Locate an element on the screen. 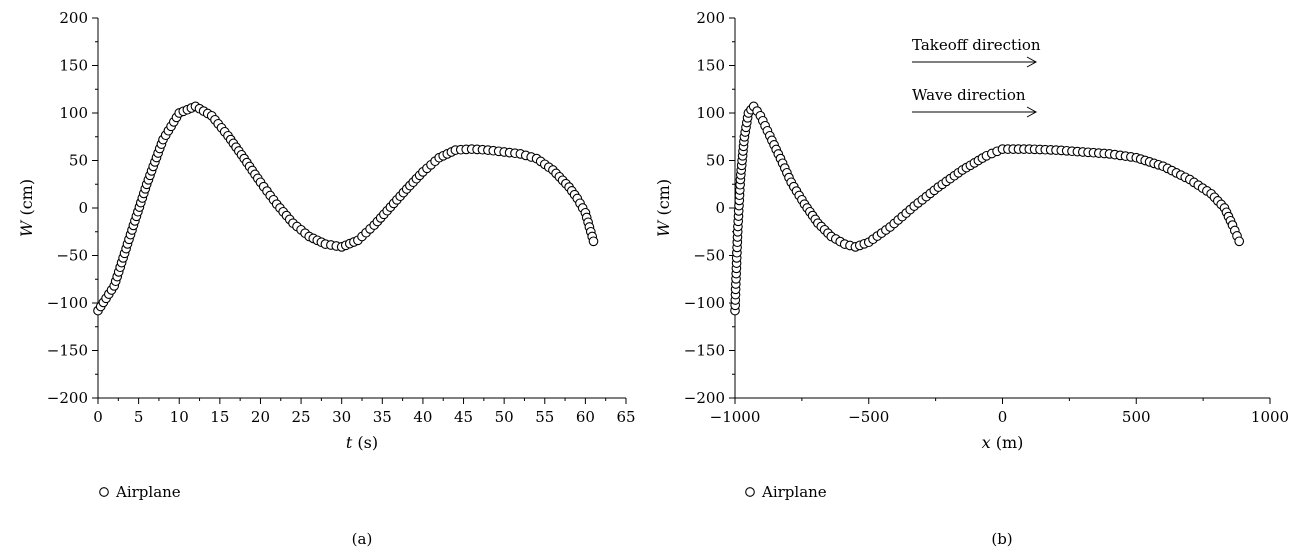 The width and height of the screenshot is (1296, 552). x-axis-var: x is located at coordinates (986, 442).